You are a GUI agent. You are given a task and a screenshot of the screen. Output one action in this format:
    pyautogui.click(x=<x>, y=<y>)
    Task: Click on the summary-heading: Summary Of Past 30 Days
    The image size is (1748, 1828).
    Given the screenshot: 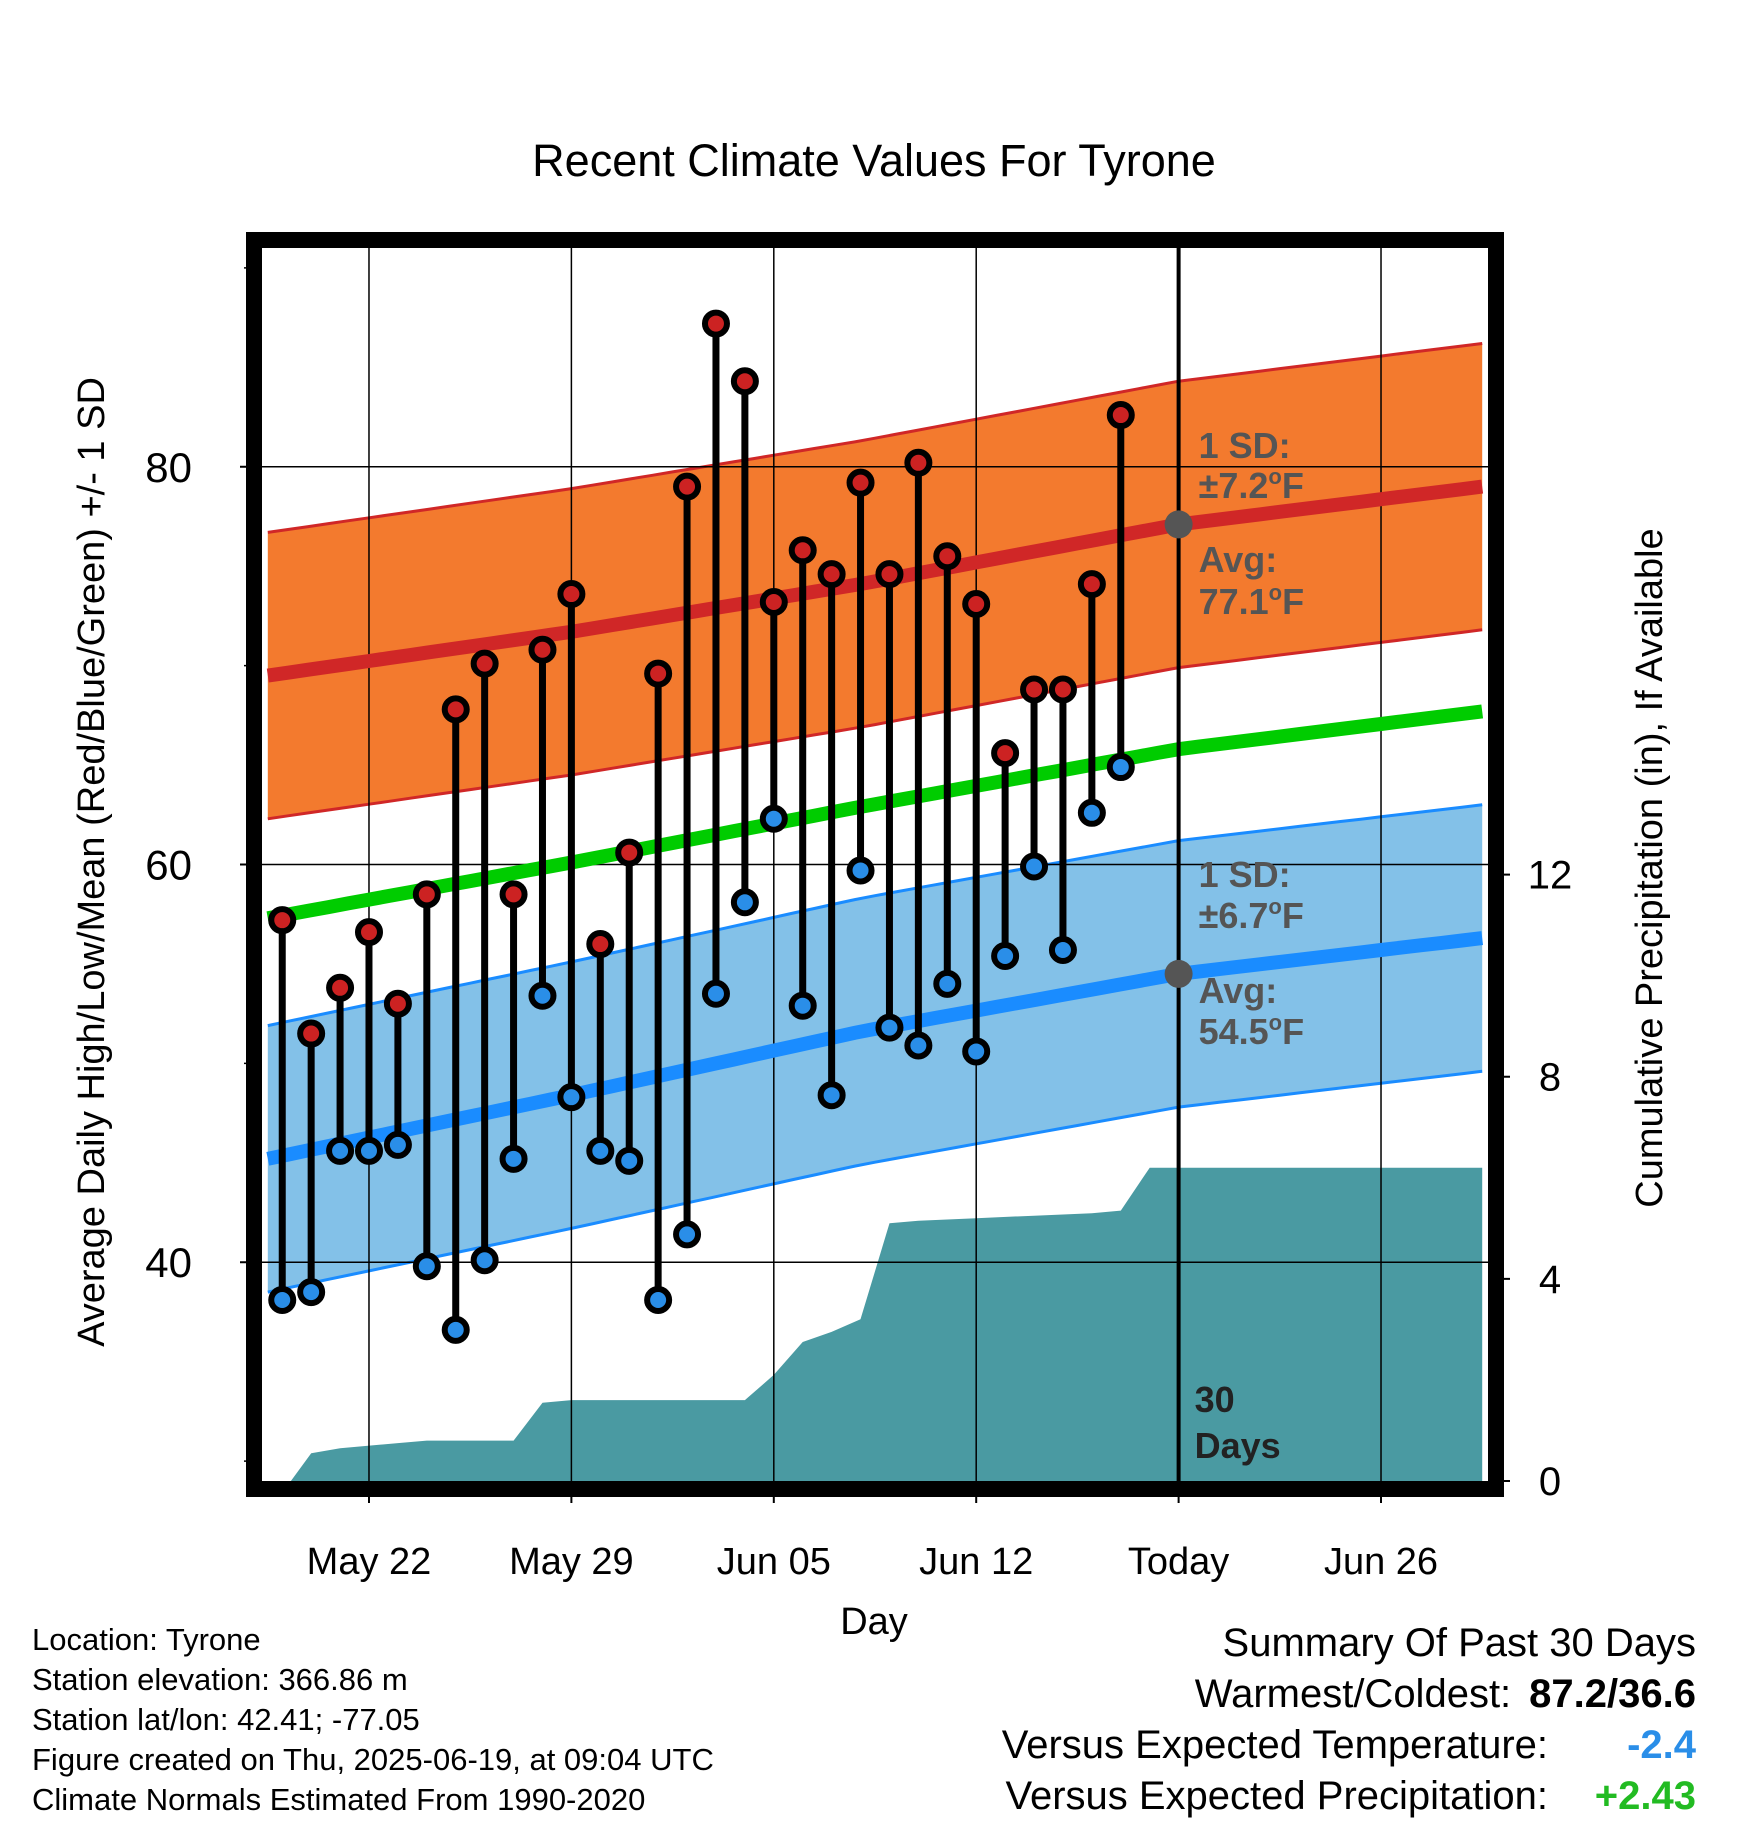 What is the action you would take?
    pyautogui.click(x=1459, y=1643)
    